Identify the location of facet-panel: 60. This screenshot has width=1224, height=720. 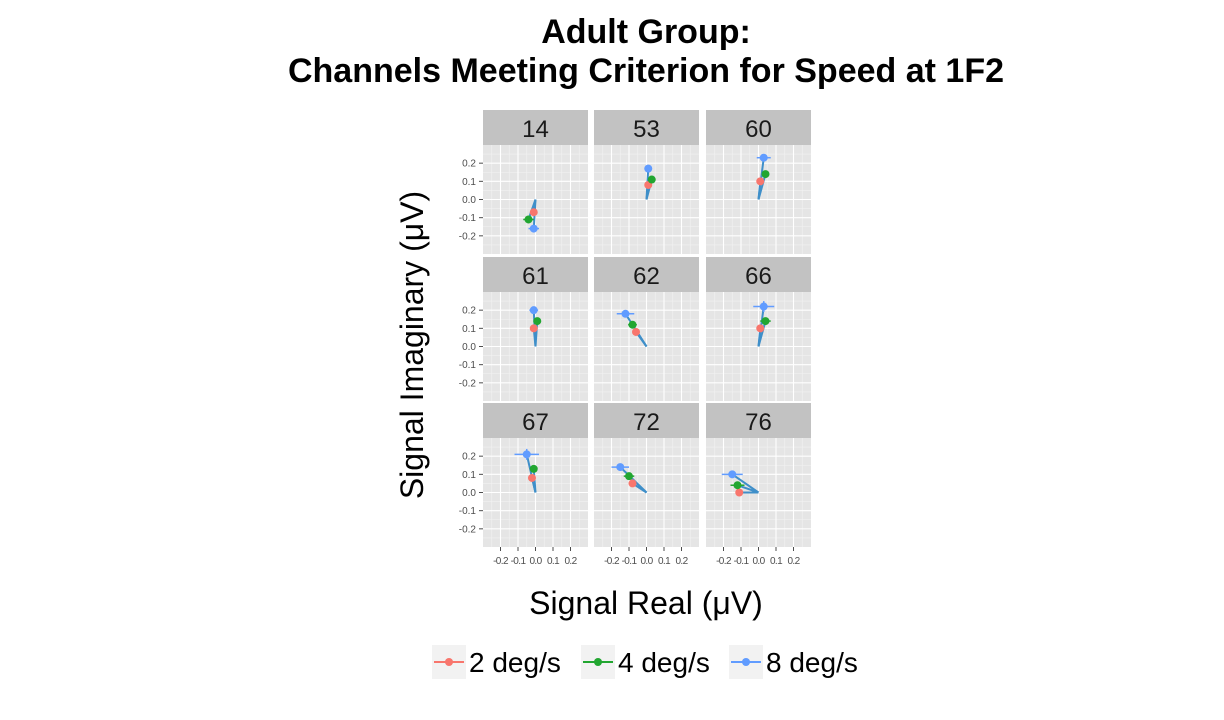
(758, 182).